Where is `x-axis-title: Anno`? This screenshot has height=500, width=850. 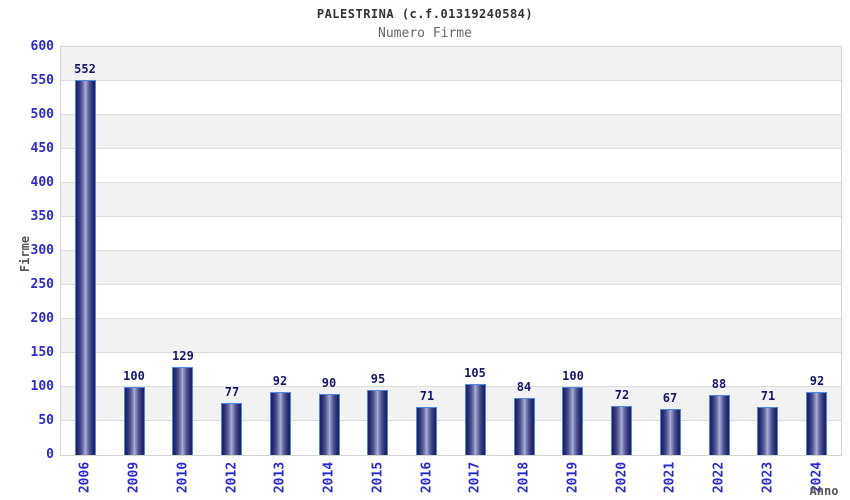 x-axis-title: Anno is located at coordinates (824, 491).